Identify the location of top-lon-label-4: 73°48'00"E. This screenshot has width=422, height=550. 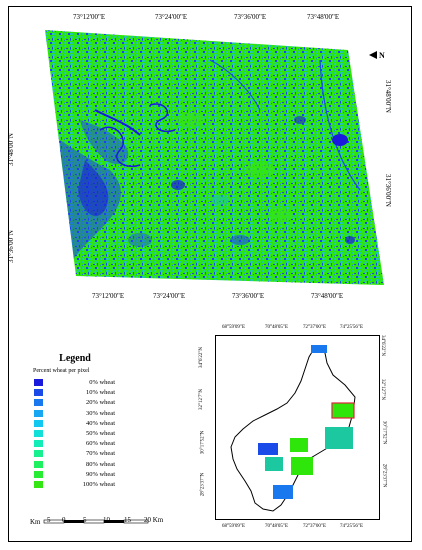
(323, 17).